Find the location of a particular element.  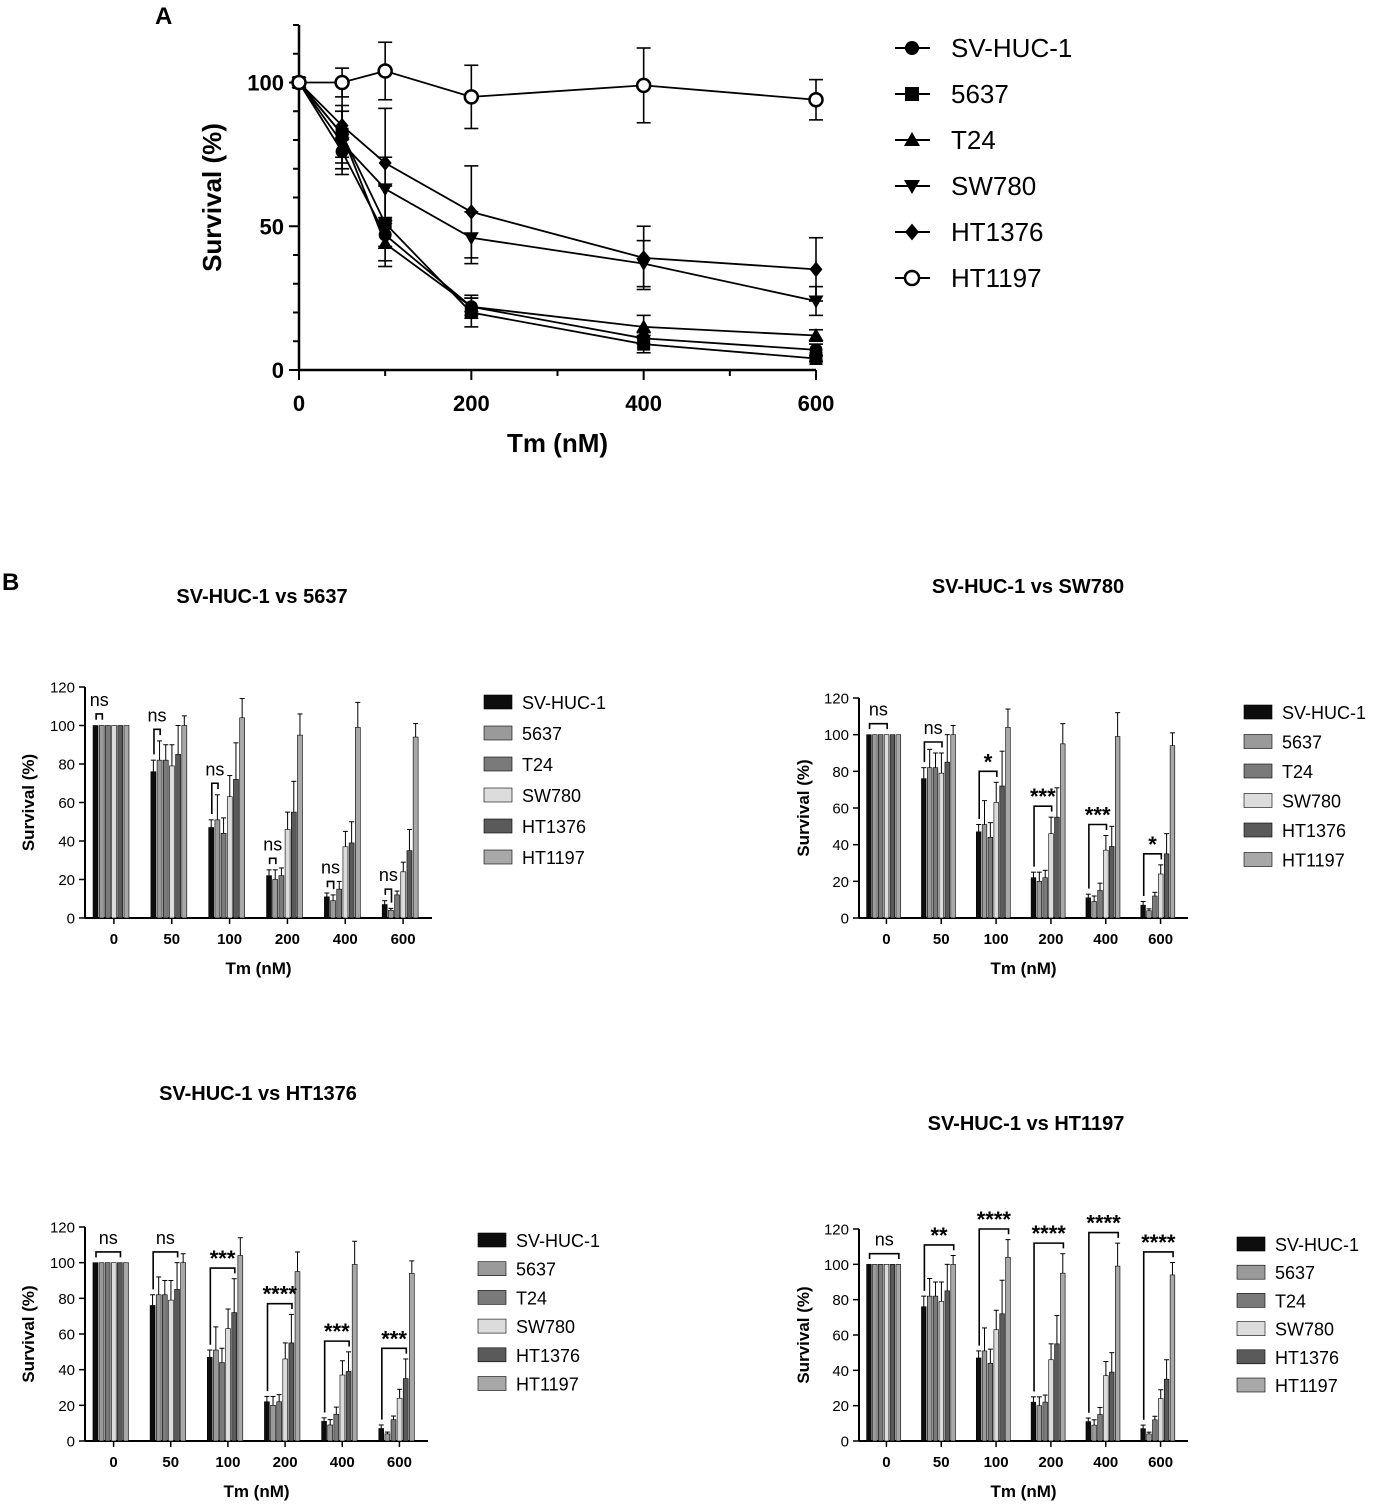

x-tick-label: 100 is located at coordinates (229, 939).